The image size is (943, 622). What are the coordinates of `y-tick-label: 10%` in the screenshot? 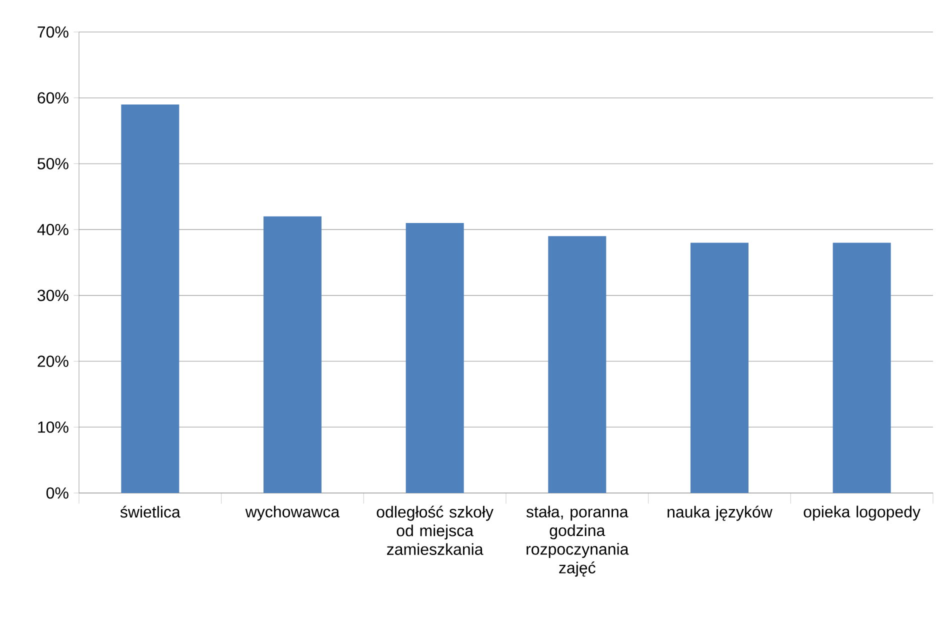 It's located at (53, 427).